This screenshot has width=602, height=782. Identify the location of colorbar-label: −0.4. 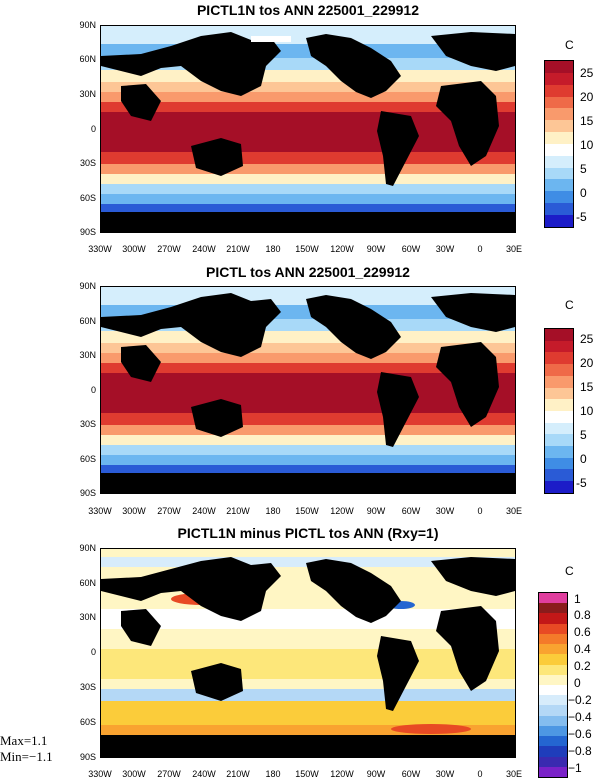
(580, 717).